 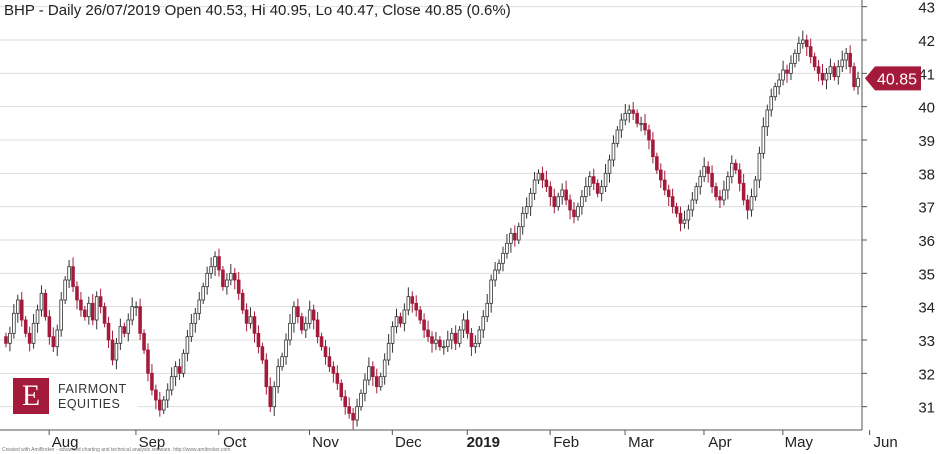 What do you see at coordinates (926, 208) in the screenshot?
I see `y-tick-label: 37` at bounding box center [926, 208].